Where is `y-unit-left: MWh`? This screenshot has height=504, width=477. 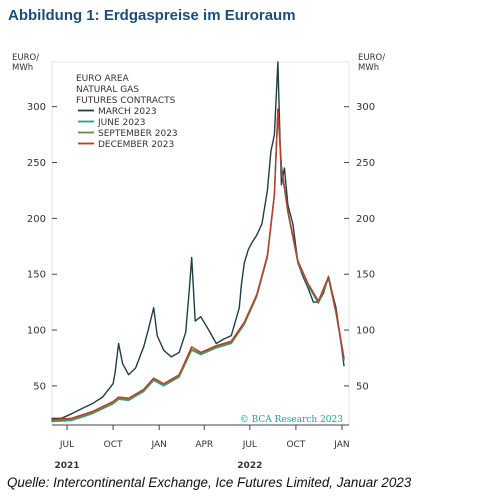 y-unit-left: MWh is located at coordinates (22, 68).